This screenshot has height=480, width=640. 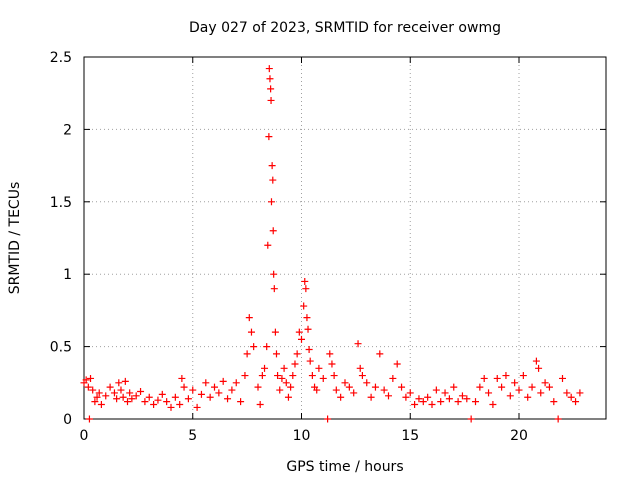 I want to click on y-tick-label: 1.5, so click(x=61, y=203).